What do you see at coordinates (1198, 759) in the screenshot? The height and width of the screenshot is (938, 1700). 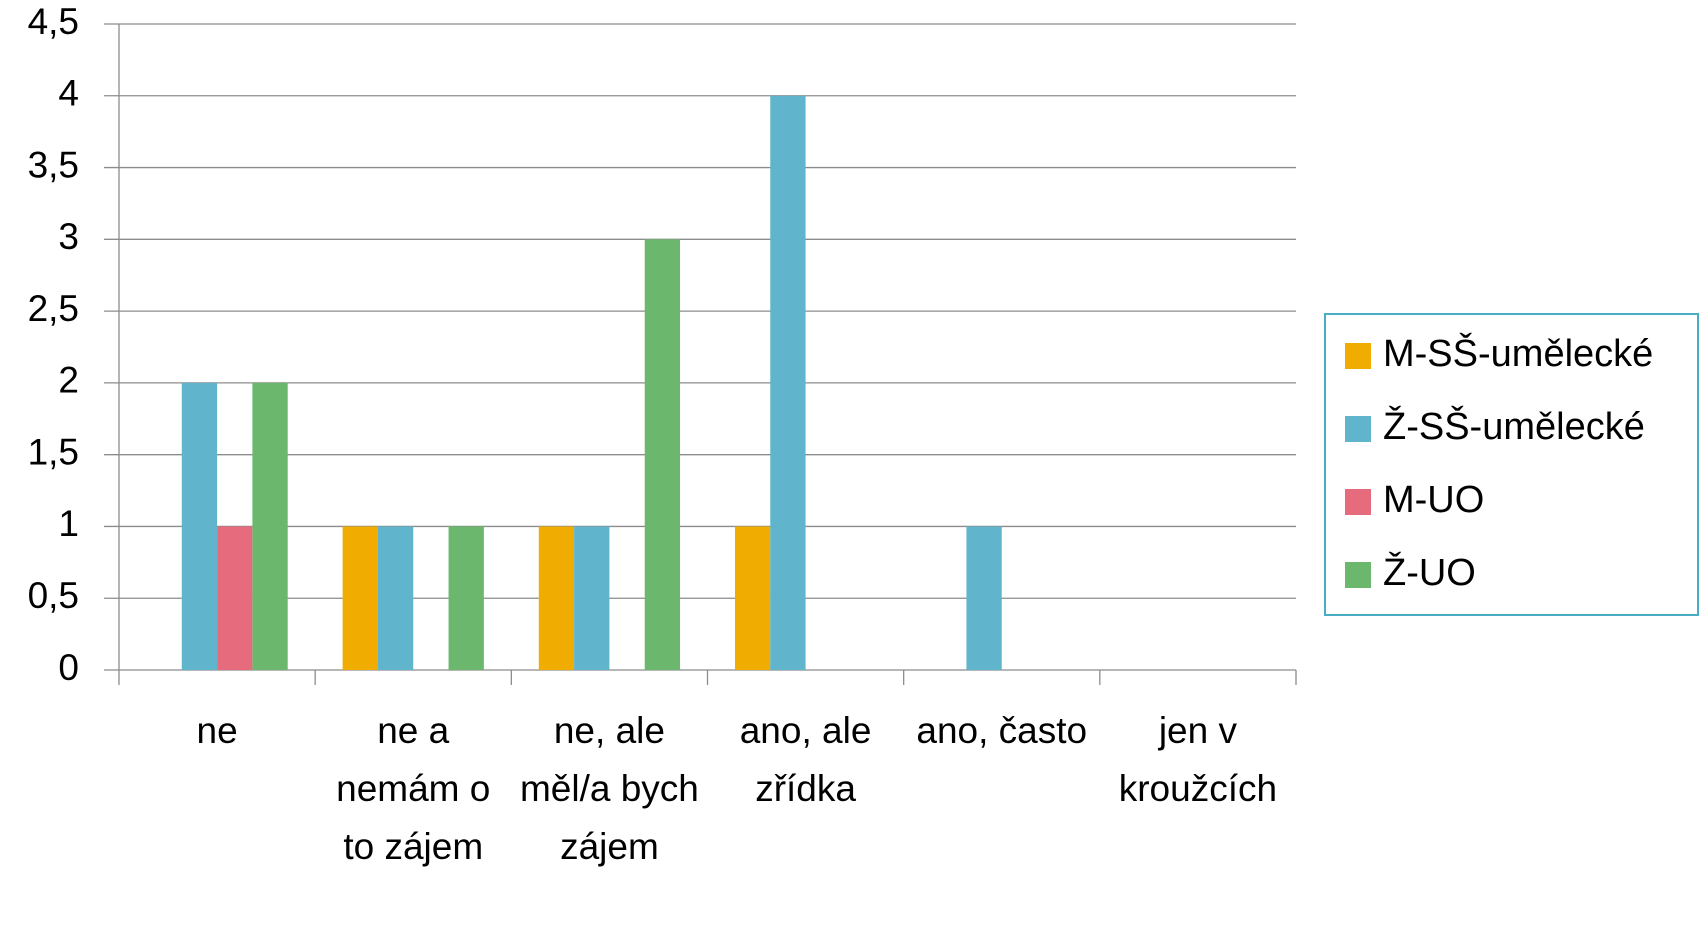 I see `x-tick-label: jen v kroužcích` at bounding box center [1198, 759].